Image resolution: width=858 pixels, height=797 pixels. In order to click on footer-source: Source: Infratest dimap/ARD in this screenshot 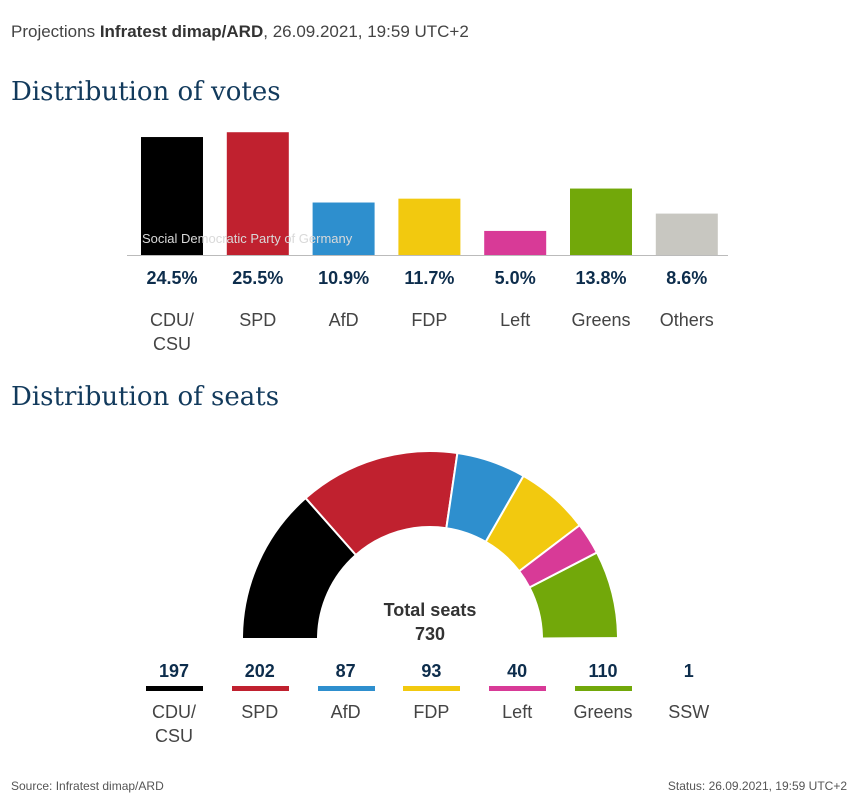, I will do `click(87, 786)`.